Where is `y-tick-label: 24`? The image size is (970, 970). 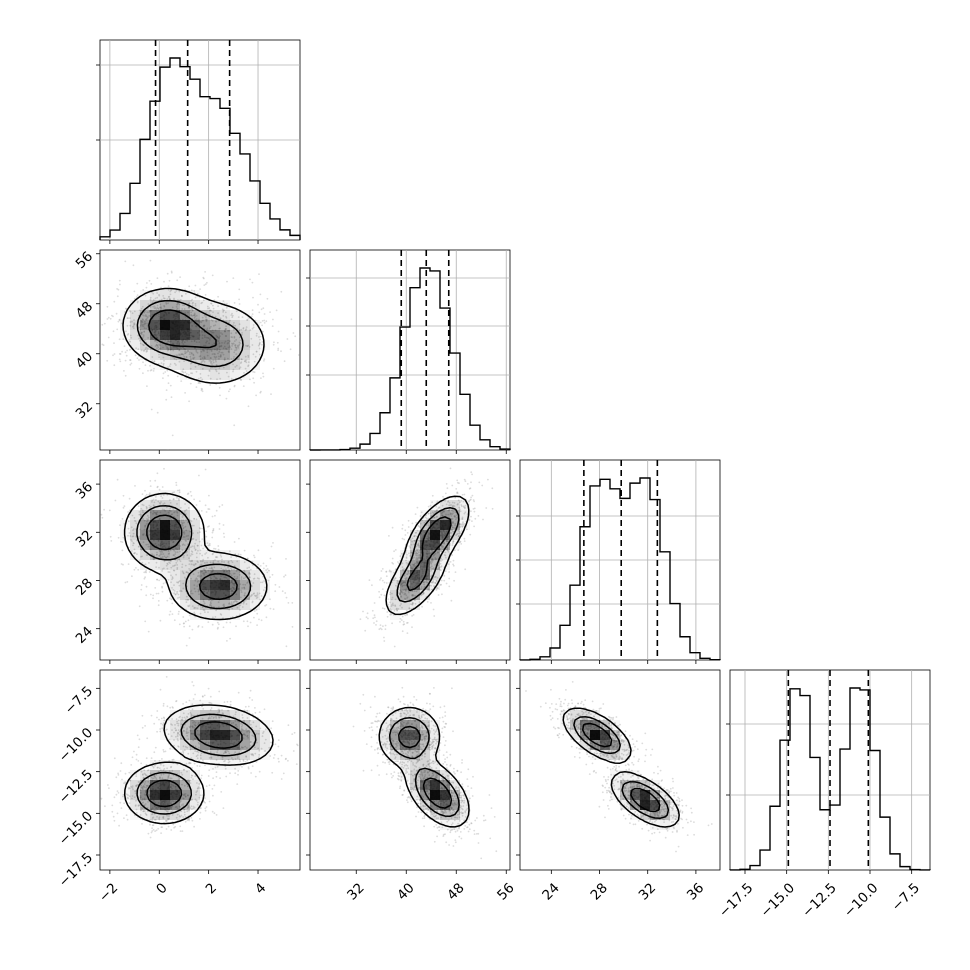 y-tick-label: 24 is located at coordinates (84, 635).